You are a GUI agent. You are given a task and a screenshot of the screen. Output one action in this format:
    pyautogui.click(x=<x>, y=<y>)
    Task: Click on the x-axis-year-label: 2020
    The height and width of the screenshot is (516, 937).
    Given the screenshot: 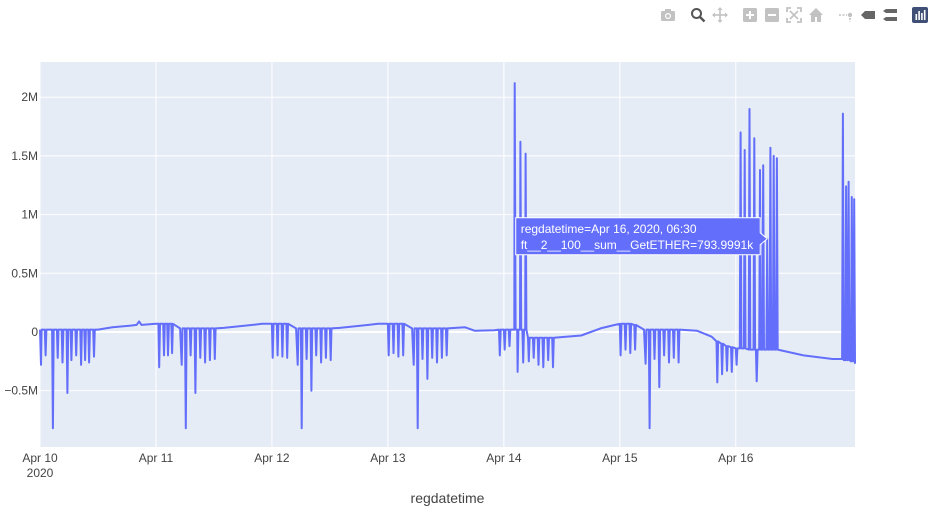 What is the action you would take?
    pyautogui.click(x=40, y=473)
    